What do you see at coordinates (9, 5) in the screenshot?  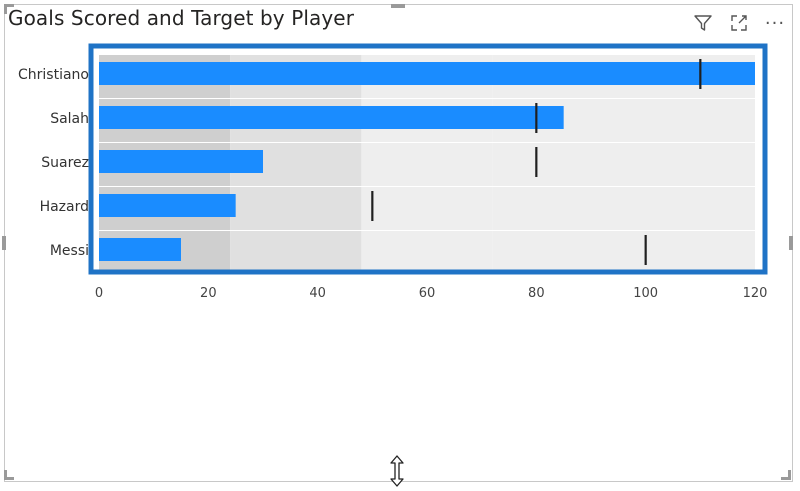 I see `resize-handle-top-left` at bounding box center [9, 5].